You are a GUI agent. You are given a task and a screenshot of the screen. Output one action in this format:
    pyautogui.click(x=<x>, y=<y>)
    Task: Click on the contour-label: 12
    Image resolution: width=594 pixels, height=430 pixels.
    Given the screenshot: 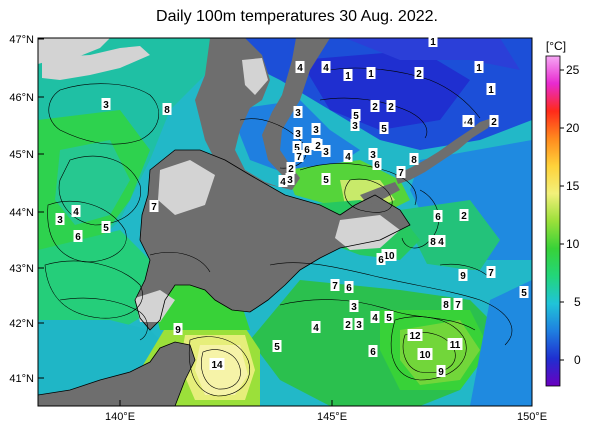 What is the action you would take?
    pyautogui.click(x=415, y=336)
    